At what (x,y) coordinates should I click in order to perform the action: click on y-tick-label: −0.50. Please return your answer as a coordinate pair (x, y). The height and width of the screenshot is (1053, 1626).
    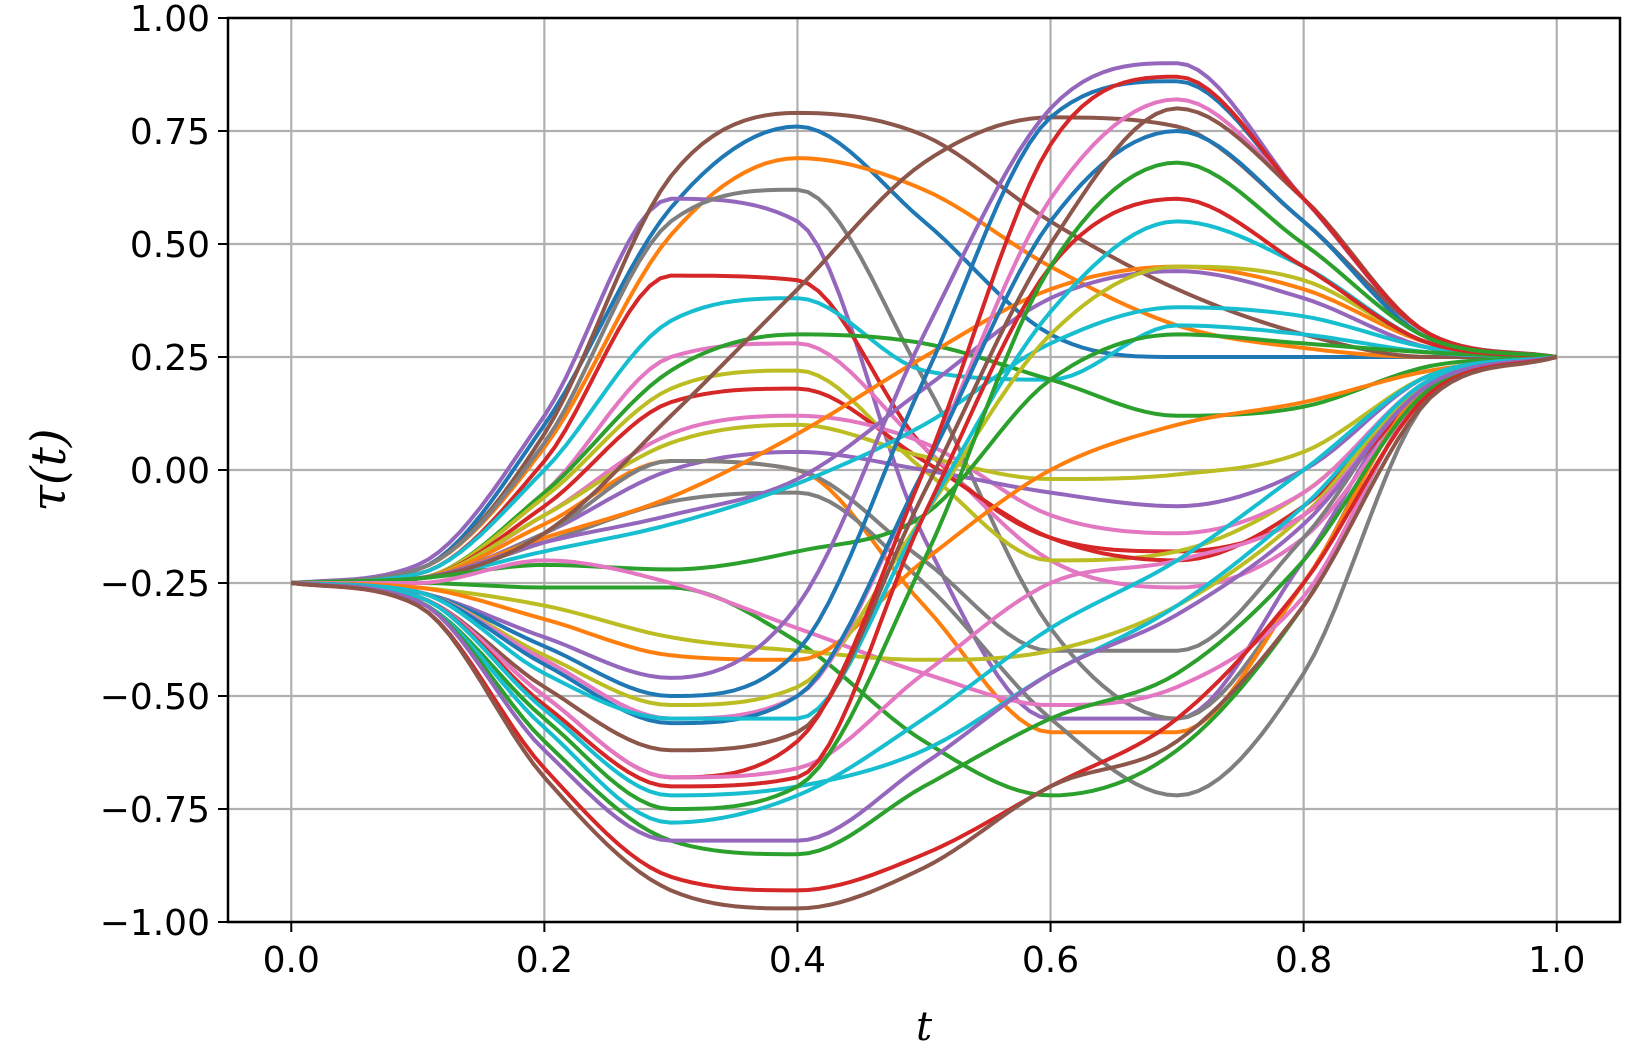
    Looking at the image, I should click on (155, 697).